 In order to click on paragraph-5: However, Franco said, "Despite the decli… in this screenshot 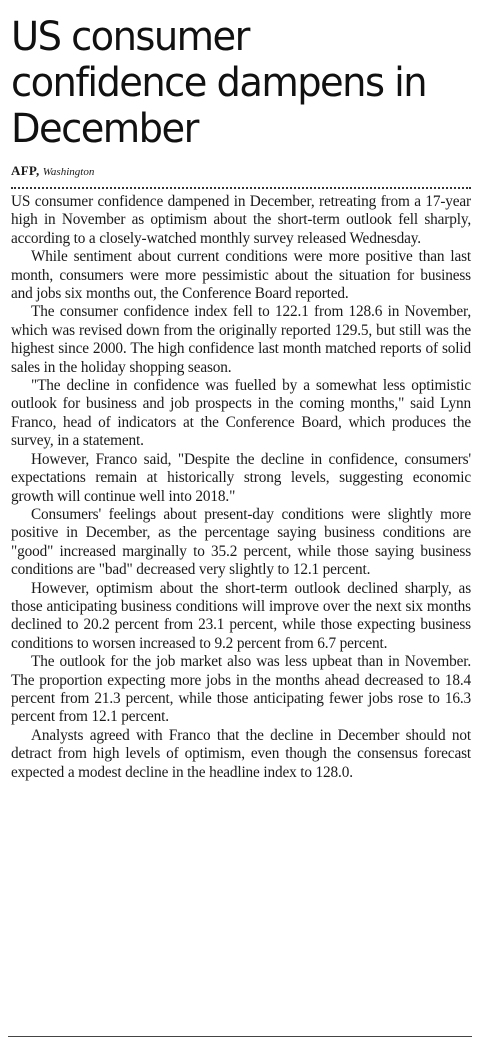, I will do `click(241, 477)`.